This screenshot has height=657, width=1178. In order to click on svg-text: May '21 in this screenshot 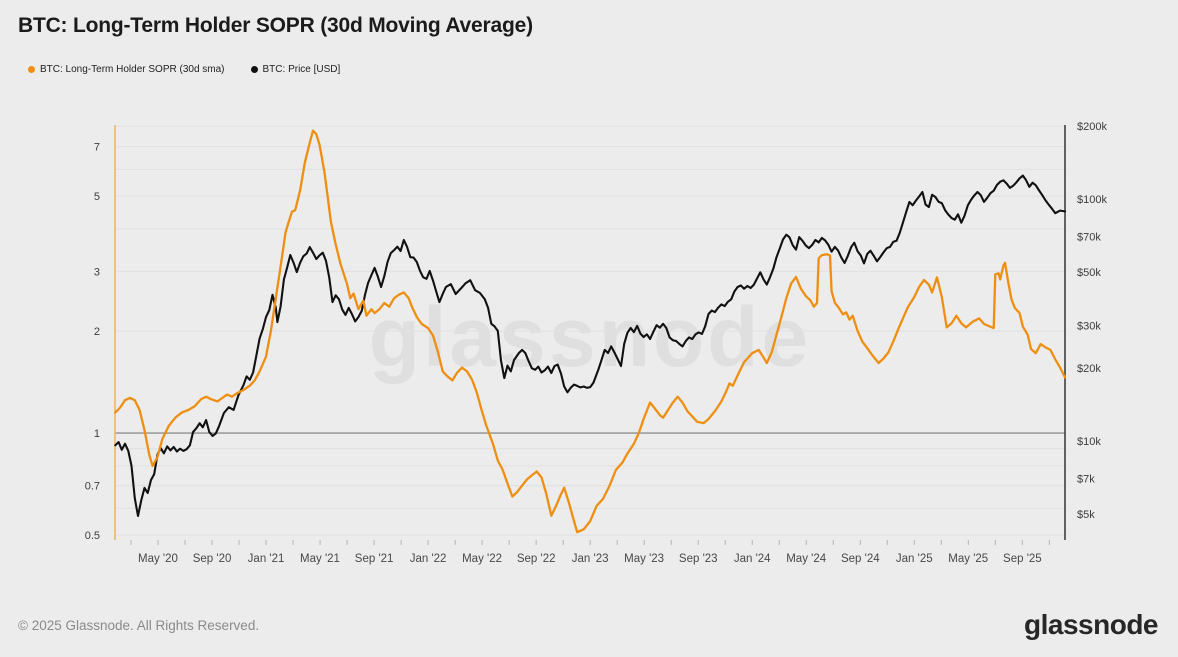, I will do `click(320, 559)`.